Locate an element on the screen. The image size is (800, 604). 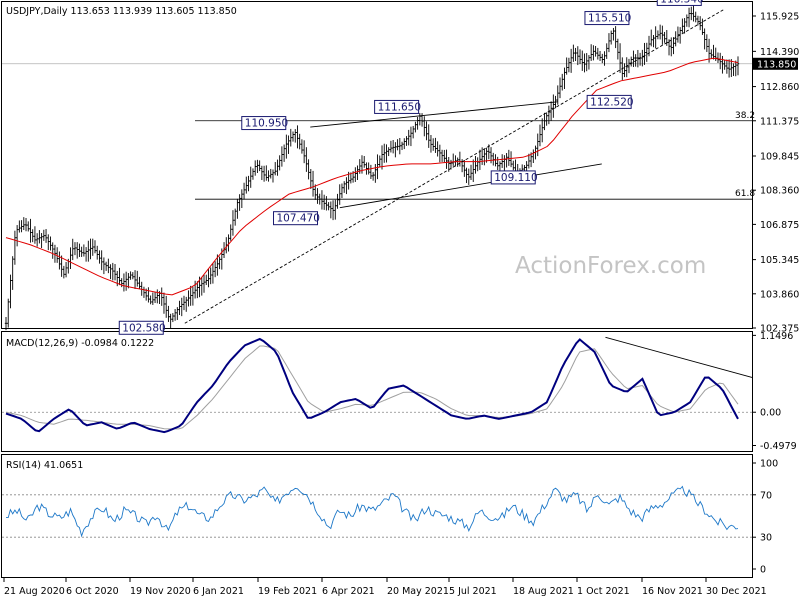
x-tick-label: 5 Jul 2021 is located at coordinates (473, 591).